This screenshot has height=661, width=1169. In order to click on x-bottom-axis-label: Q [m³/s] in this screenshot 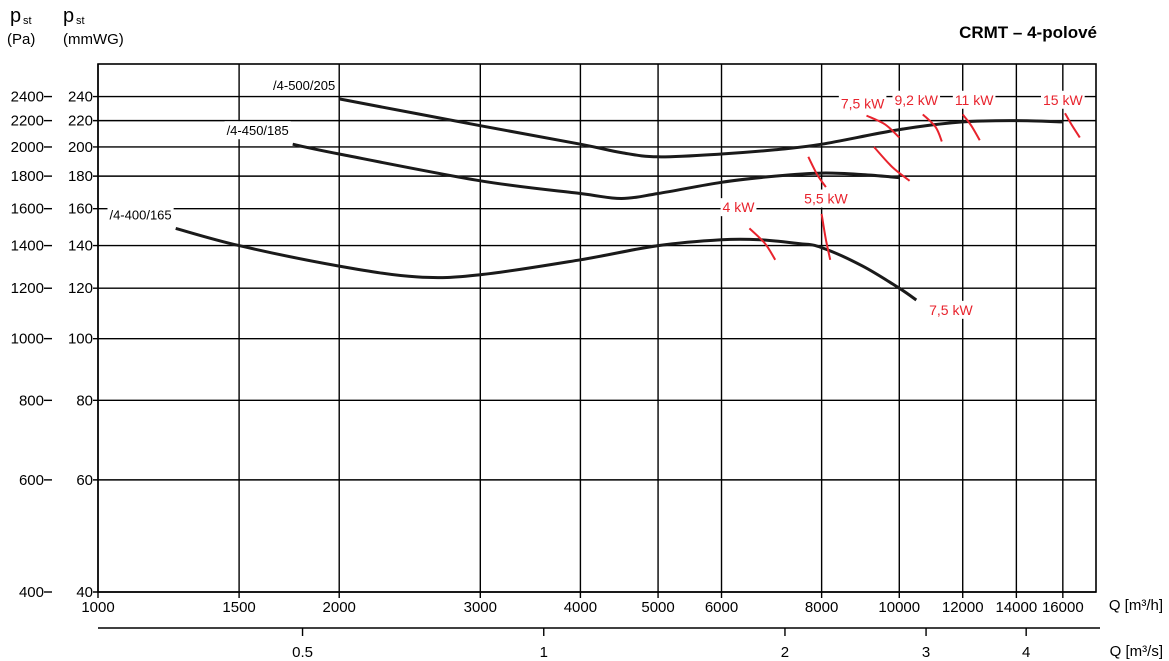, I will do `click(1136, 651)`.